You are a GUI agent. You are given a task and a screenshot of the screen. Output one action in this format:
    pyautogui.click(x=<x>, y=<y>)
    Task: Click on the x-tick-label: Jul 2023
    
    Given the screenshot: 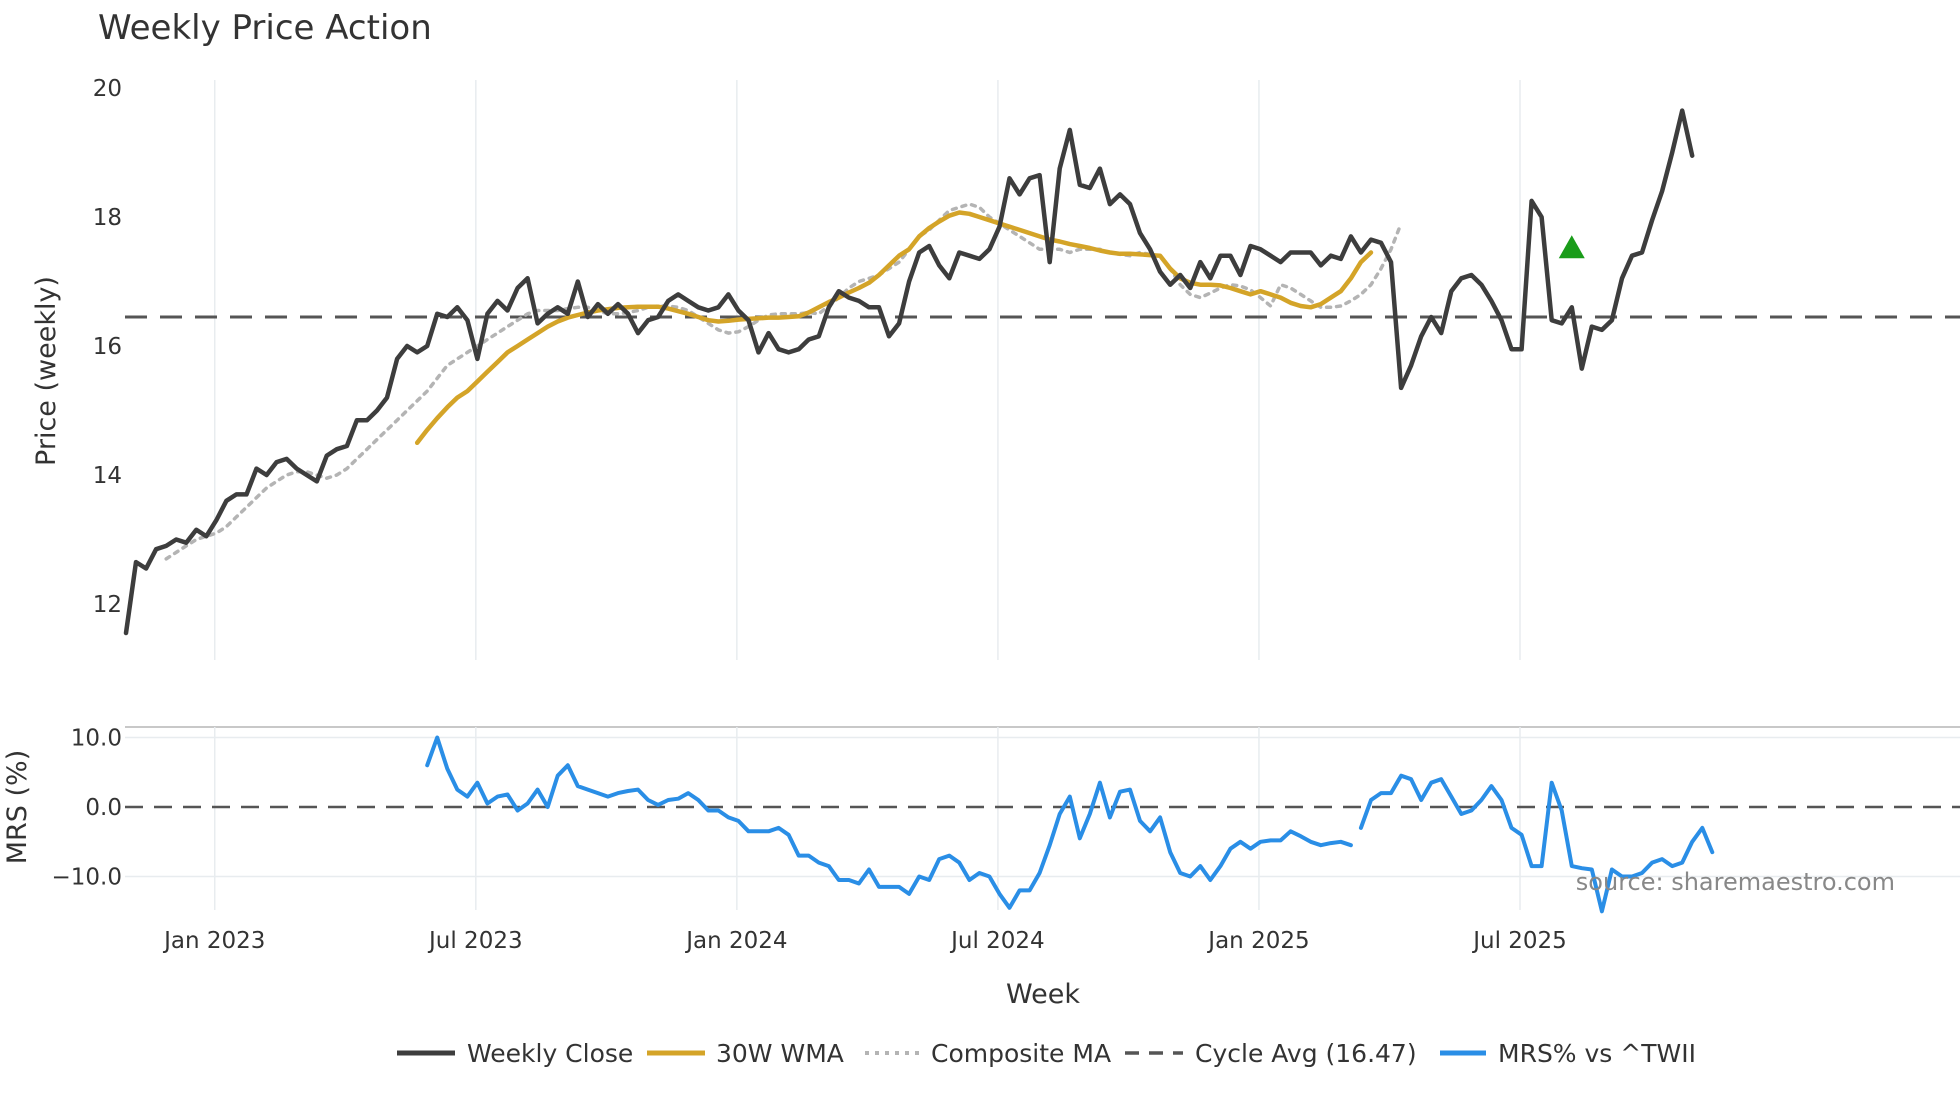 What is the action you would take?
    pyautogui.click(x=475, y=941)
    